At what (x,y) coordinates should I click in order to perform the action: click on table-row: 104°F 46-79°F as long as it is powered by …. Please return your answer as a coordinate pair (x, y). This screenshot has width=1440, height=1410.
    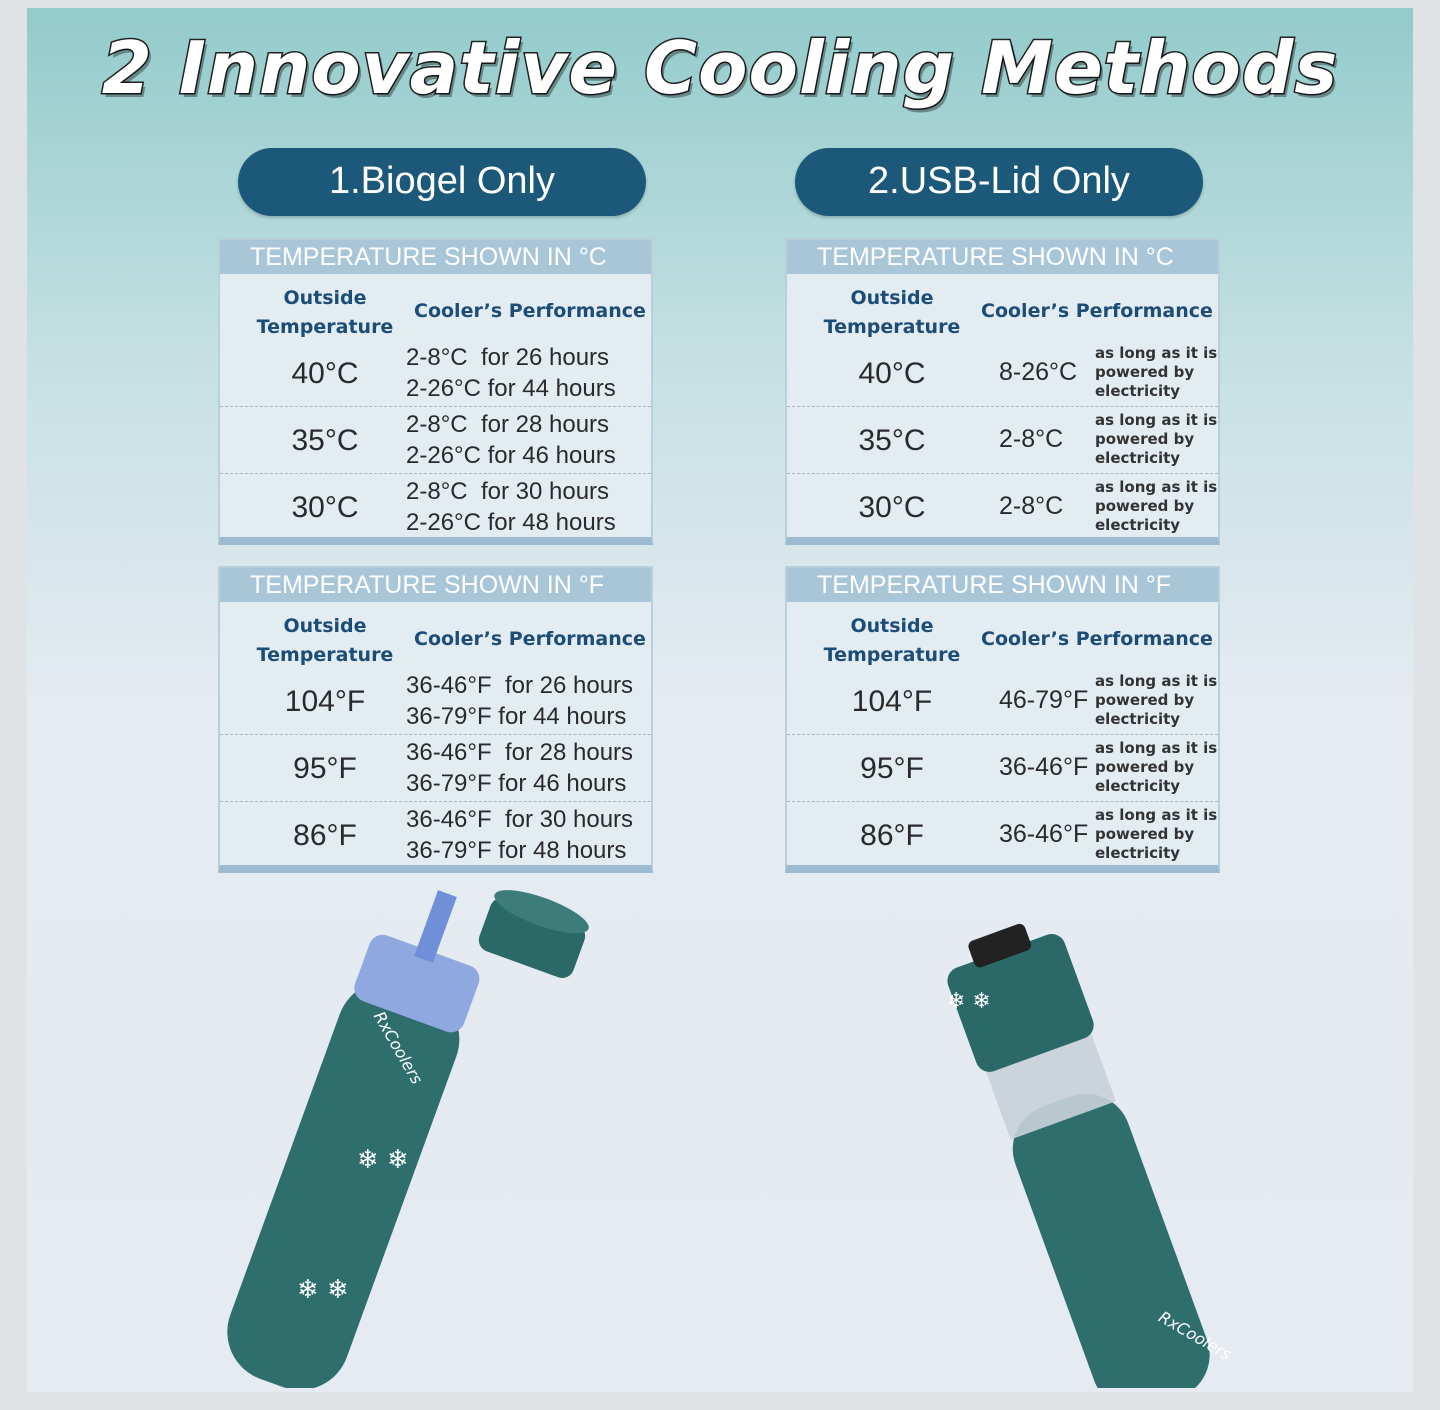
    Looking at the image, I should click on (1002, 701).